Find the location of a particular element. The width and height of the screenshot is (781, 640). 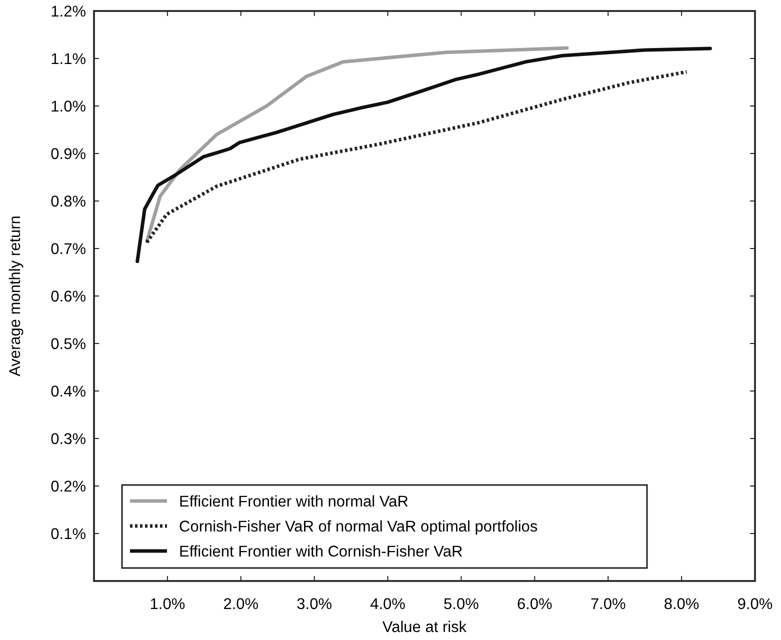

y-tick-label: 1.0% is located at coordinates (68, 107).